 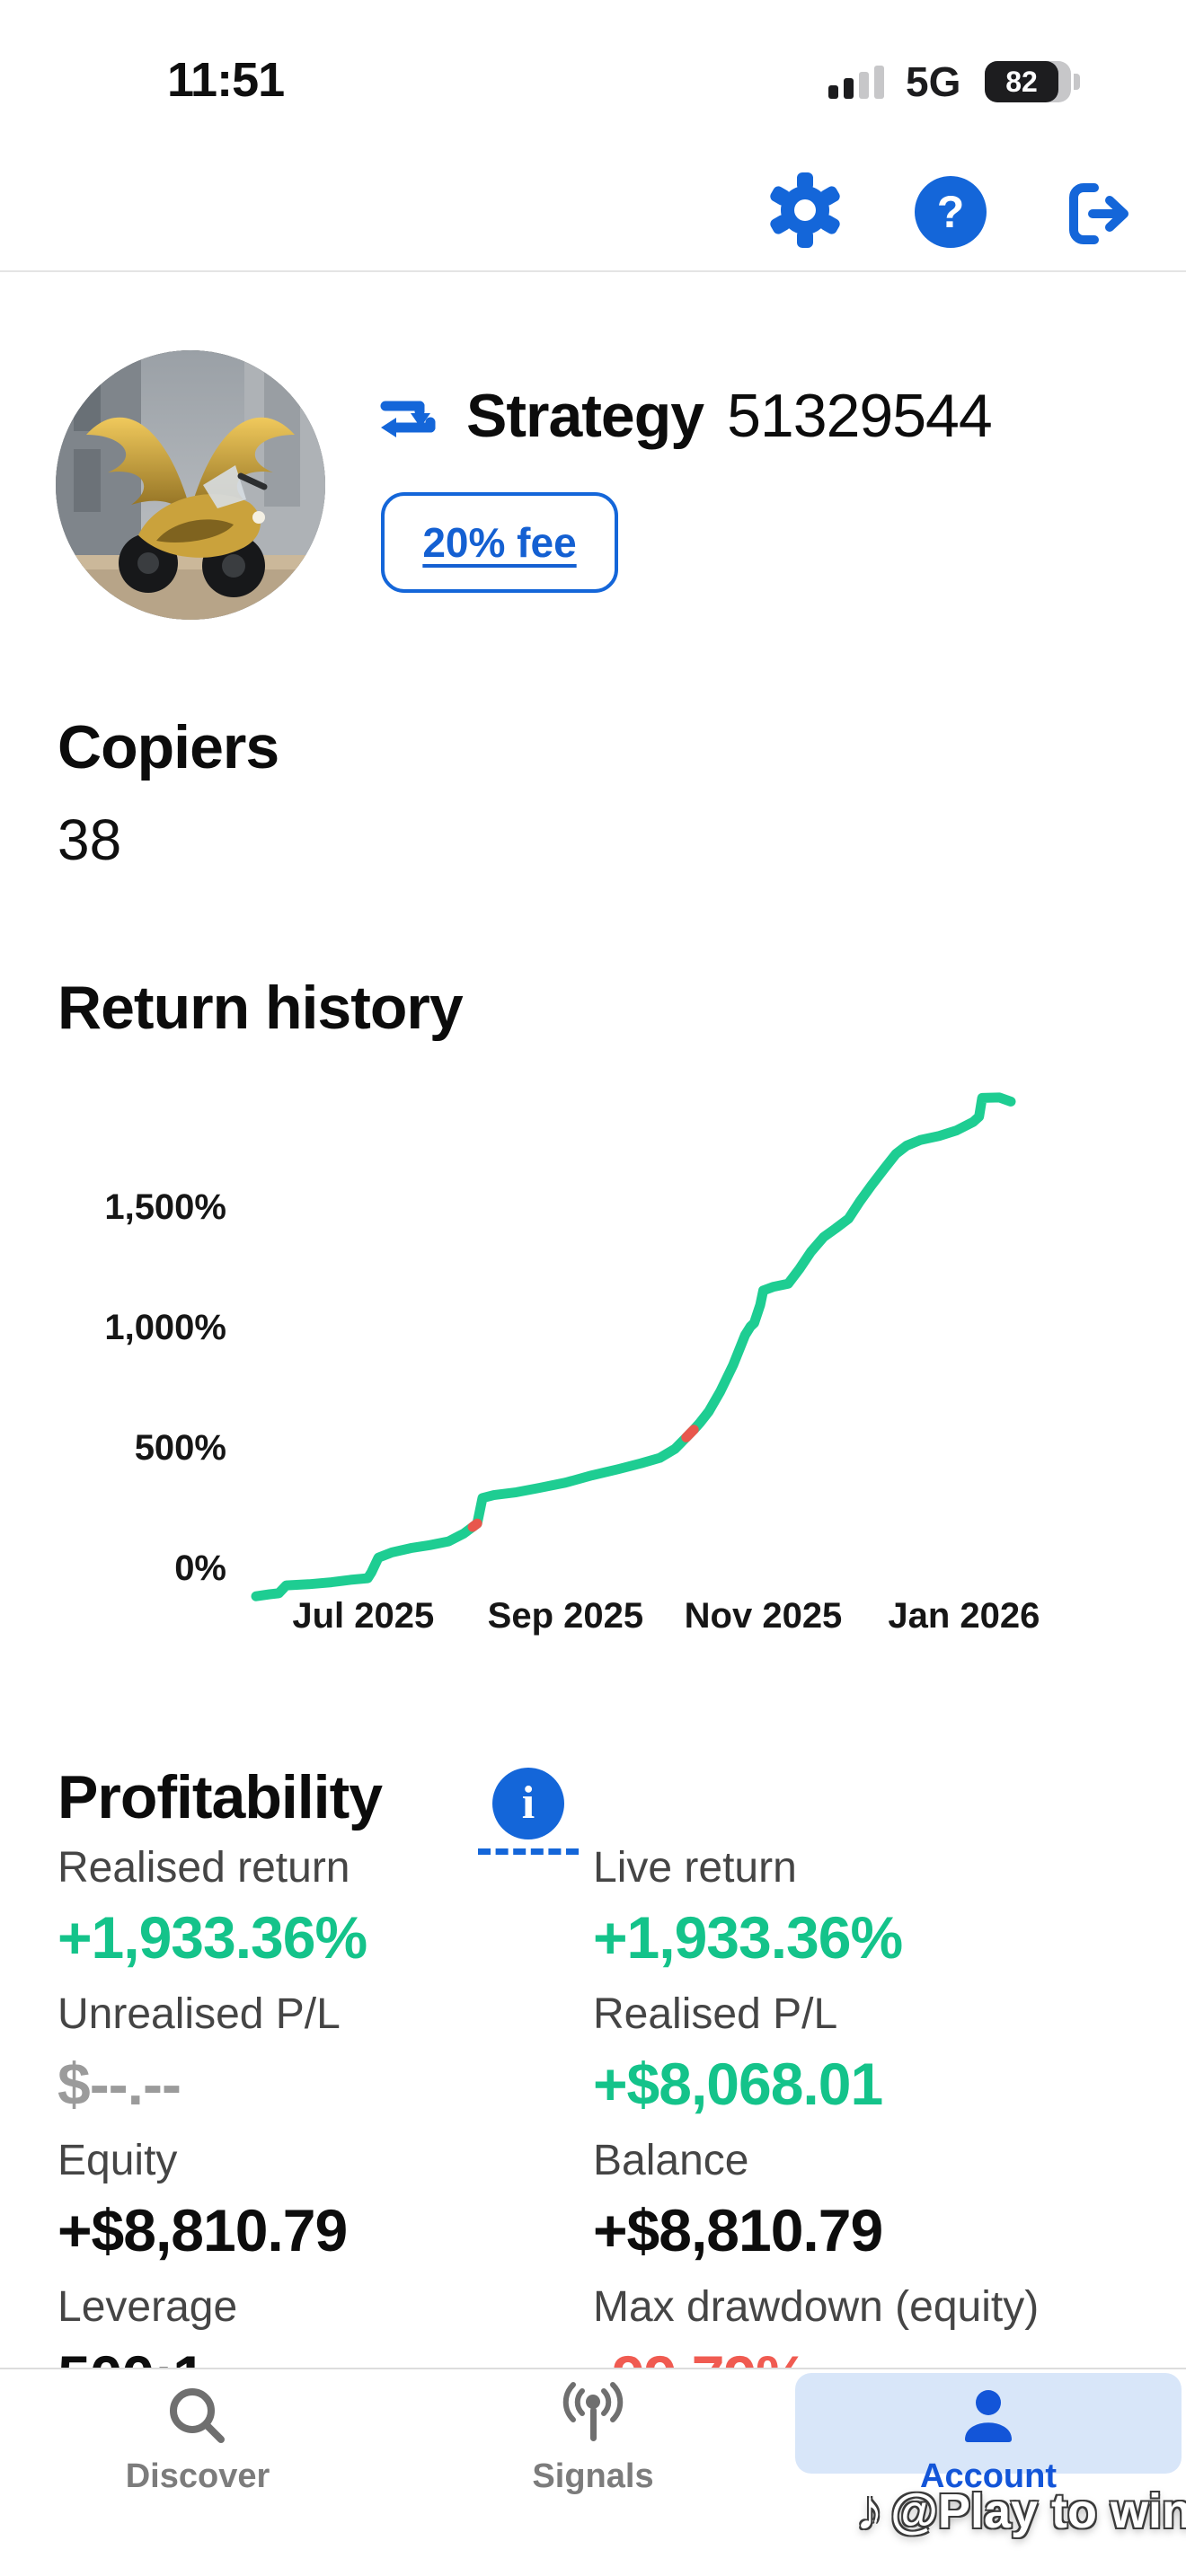 What do you see at coordinates (200, 1568) in the screenshot?
I see `y-axis-tick-label: 0%` at bounding box center [200, 1568].